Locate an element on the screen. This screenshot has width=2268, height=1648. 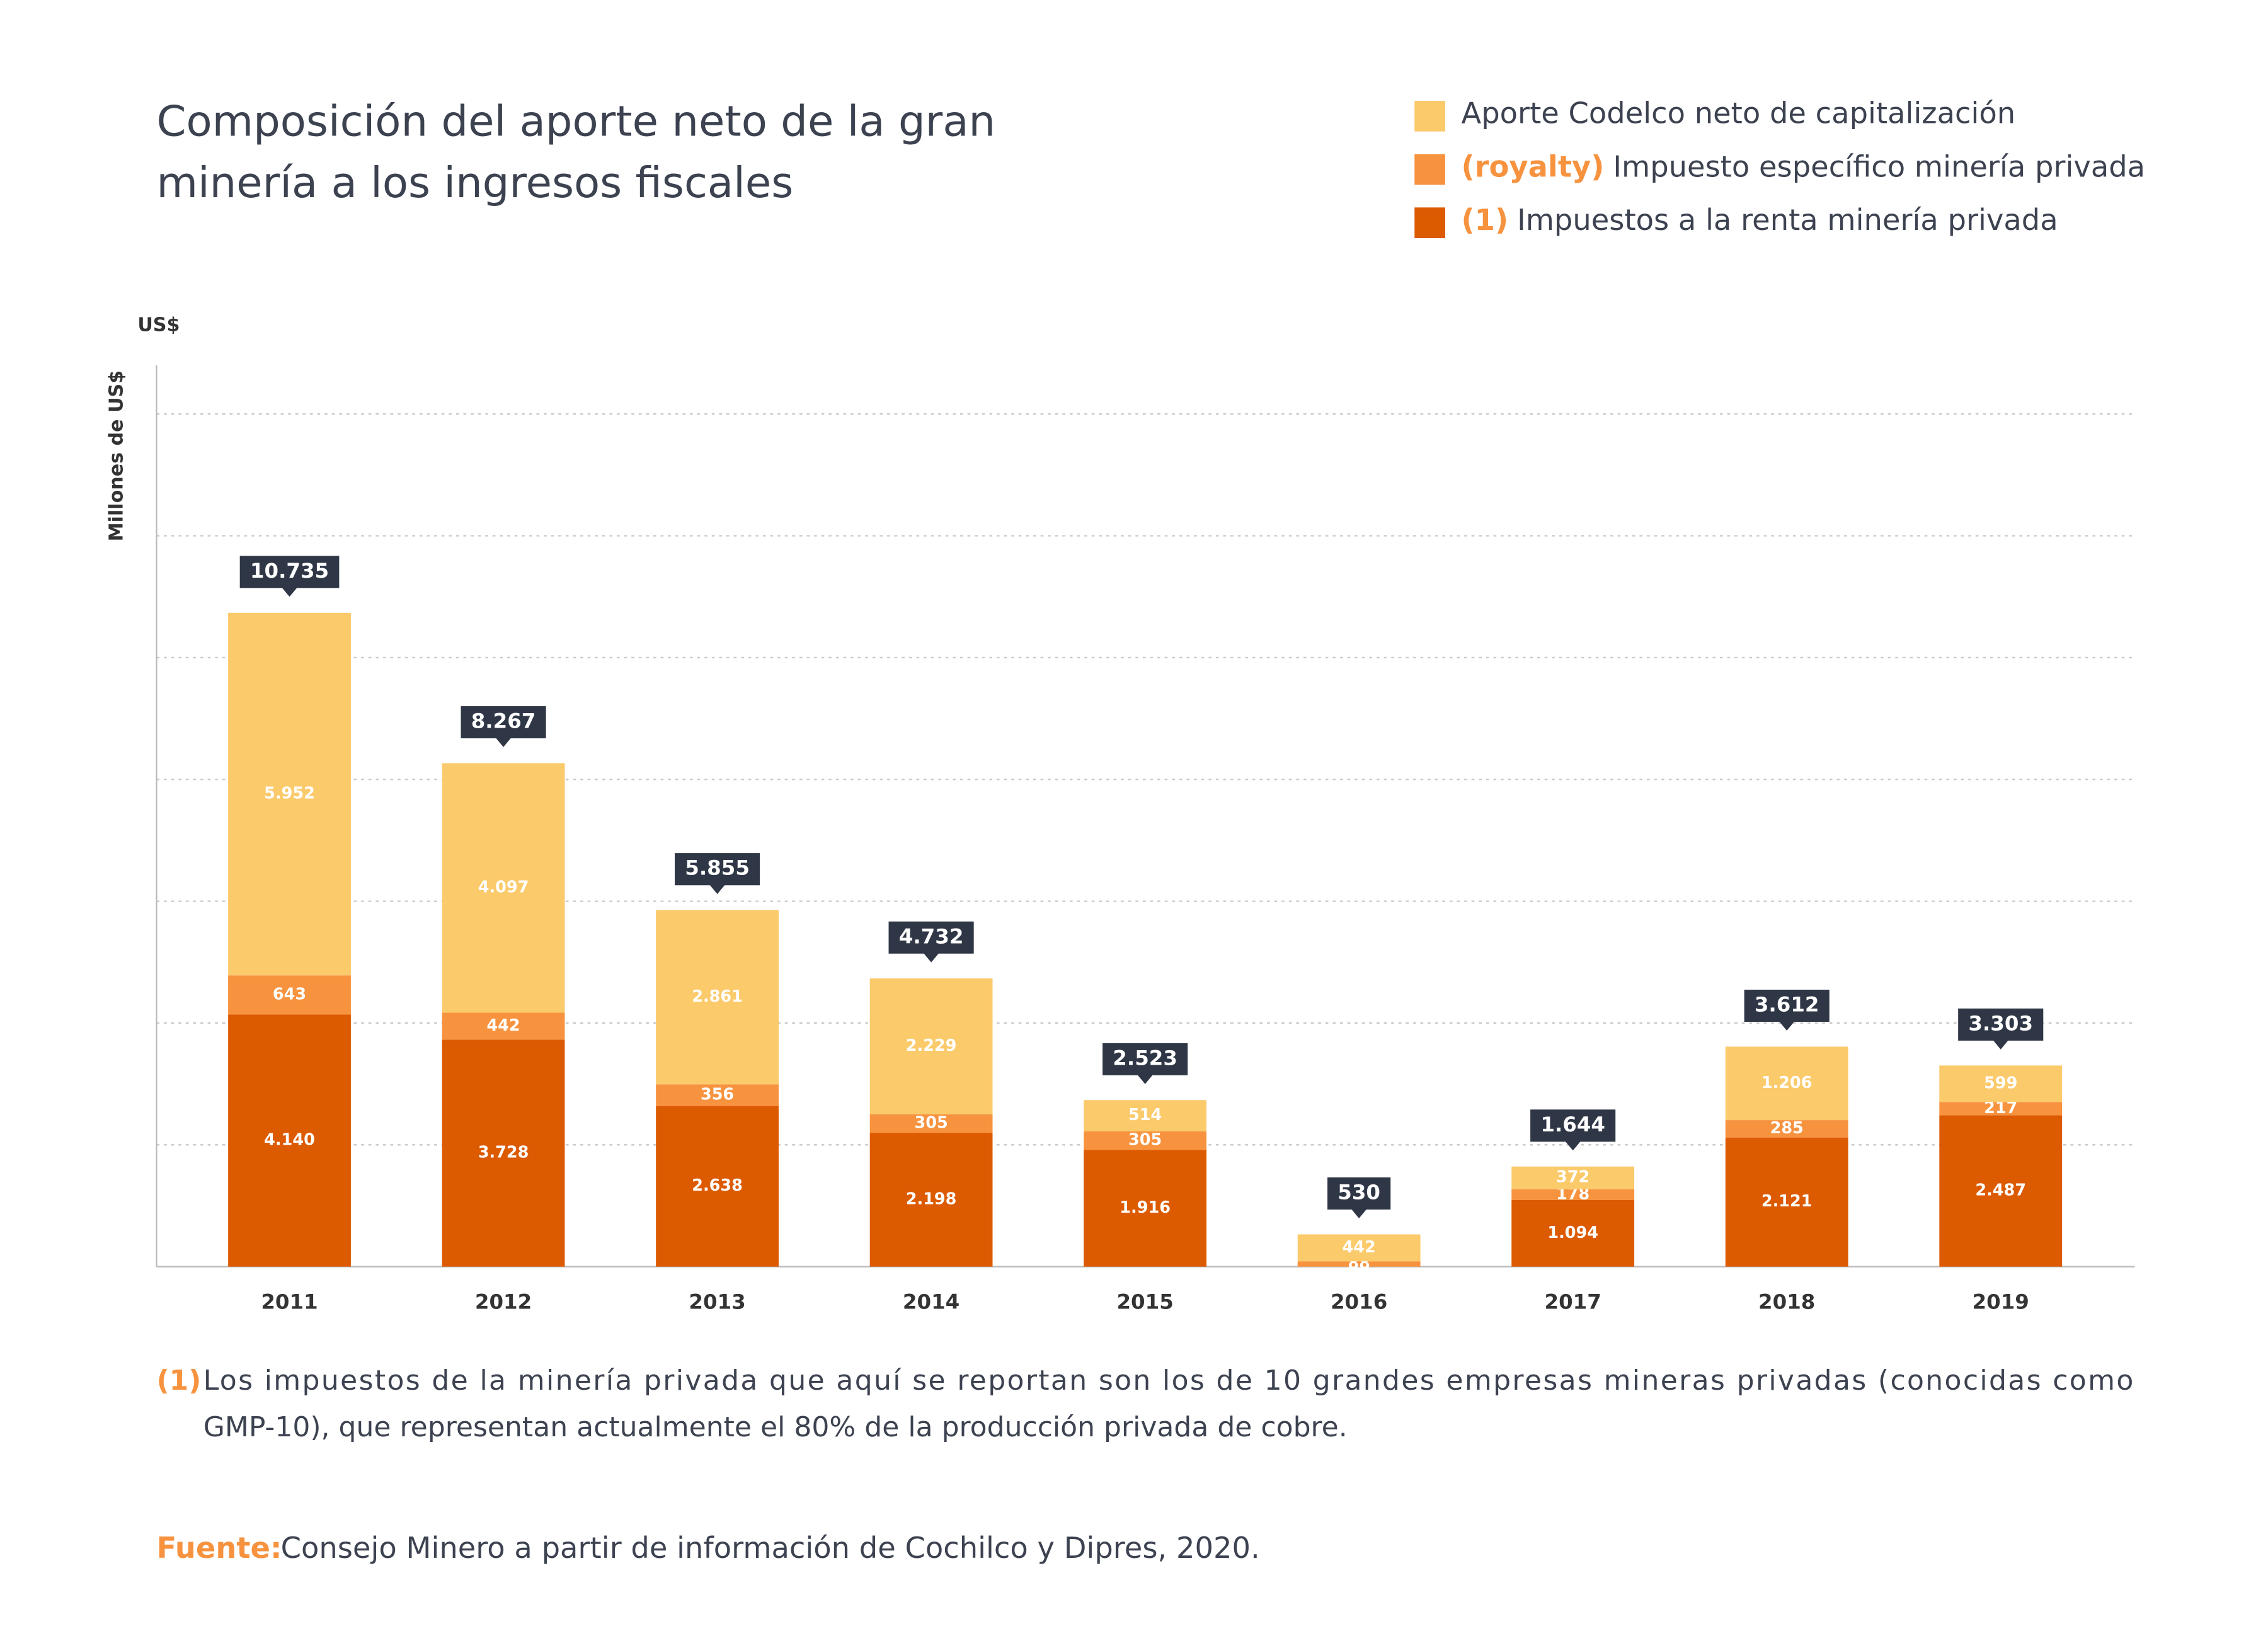
total-callout: 530 is located at coordinates (1359, 1197).